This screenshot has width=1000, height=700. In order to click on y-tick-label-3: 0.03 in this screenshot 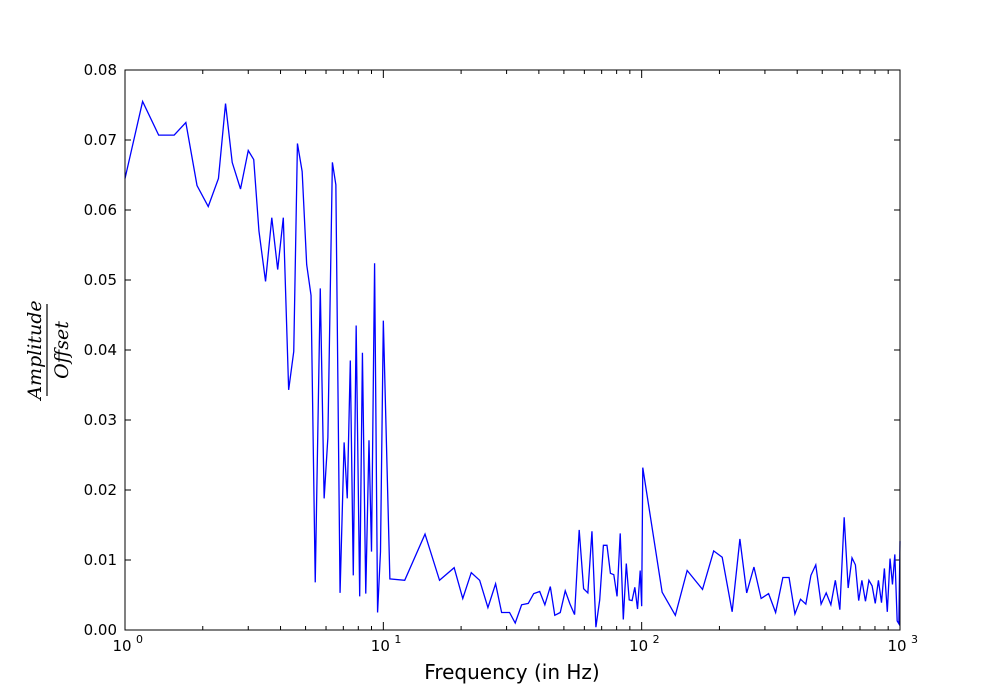, I will do `click(100, 420)`.